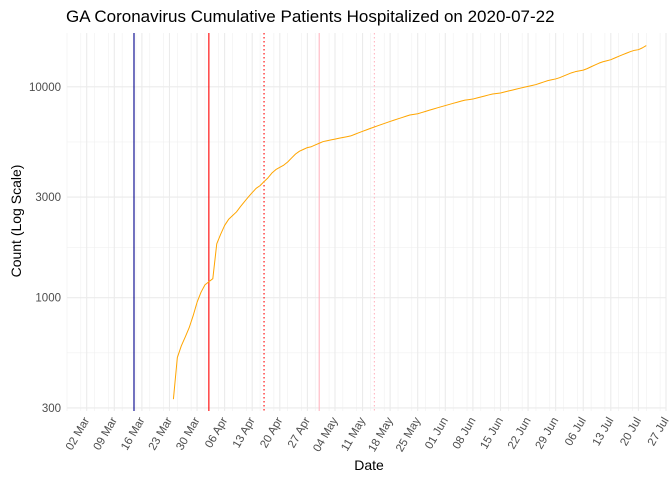  What do you see at coordinates (380, 434) in the screenshot?
I see `x-tick-label: 18 May` at bounding box center [380, 434].